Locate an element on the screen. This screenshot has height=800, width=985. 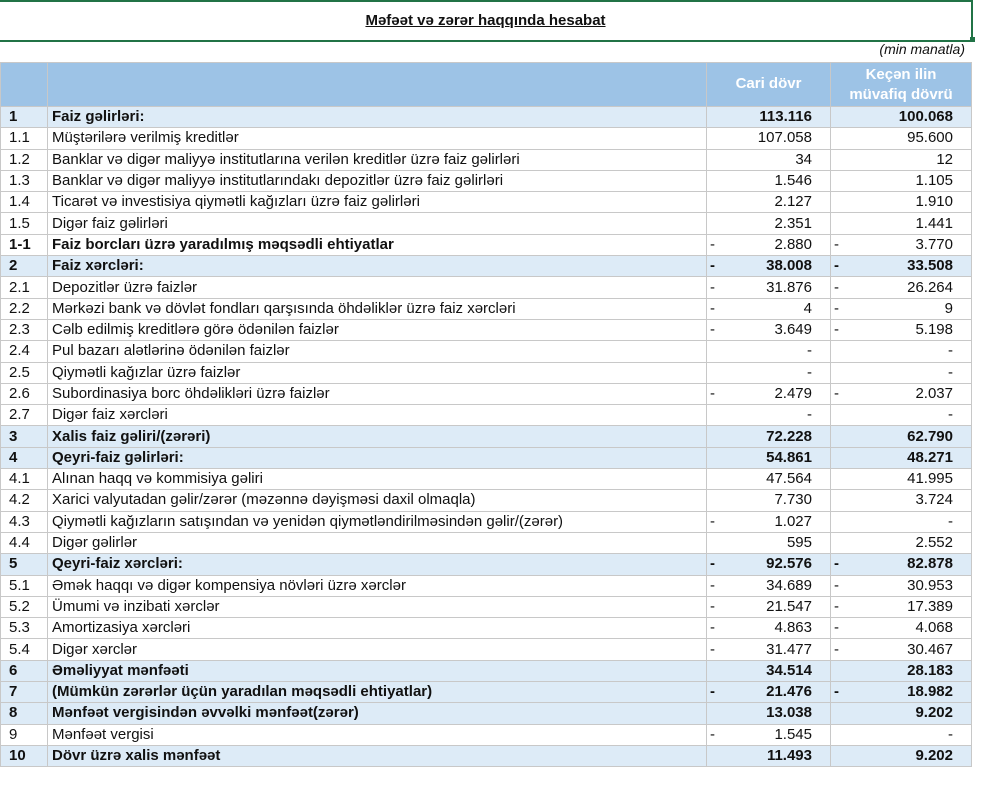
previous-value-cell: - 30.953 is located at coordinates (901, 585).